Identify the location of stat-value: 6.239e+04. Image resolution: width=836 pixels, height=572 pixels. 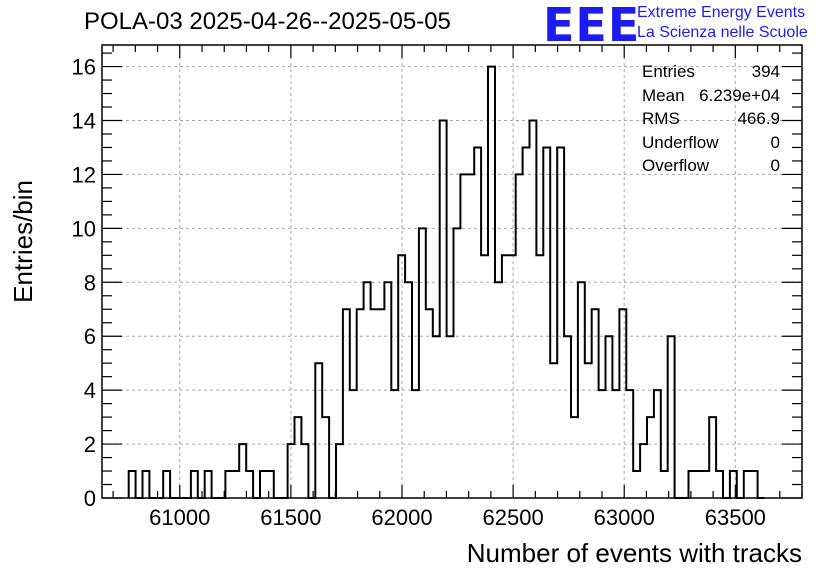
(739, 95).